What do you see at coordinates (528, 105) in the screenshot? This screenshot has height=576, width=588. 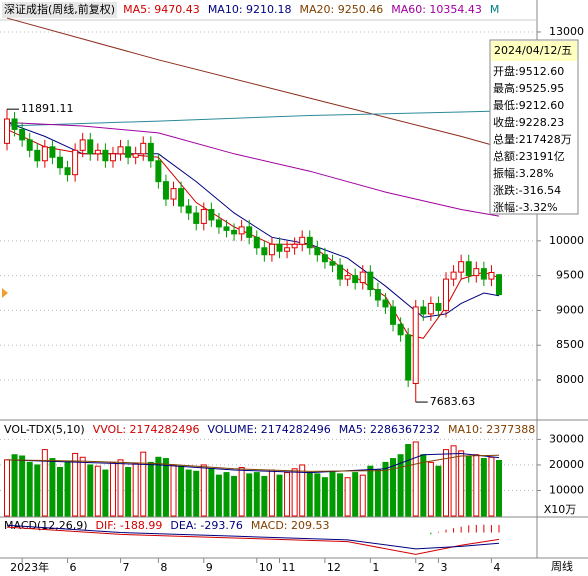 I see `info-line: 最低:9212.60` at bounding box center [528, 105].